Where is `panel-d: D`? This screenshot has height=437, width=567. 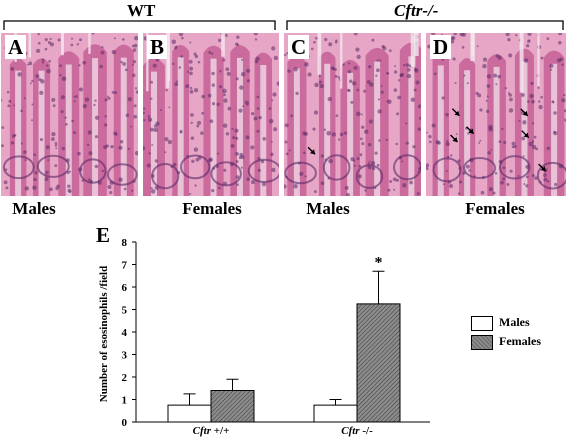
panel-d: D is located at coordinates (496, 114).